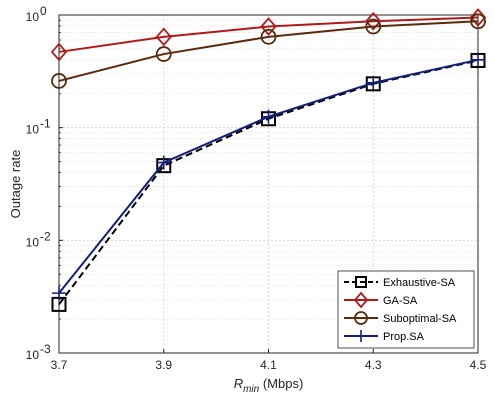 The width and height of the screenshot is (494, 398). I want to click on x-axis-label-subscript: min, so click(251, 389).